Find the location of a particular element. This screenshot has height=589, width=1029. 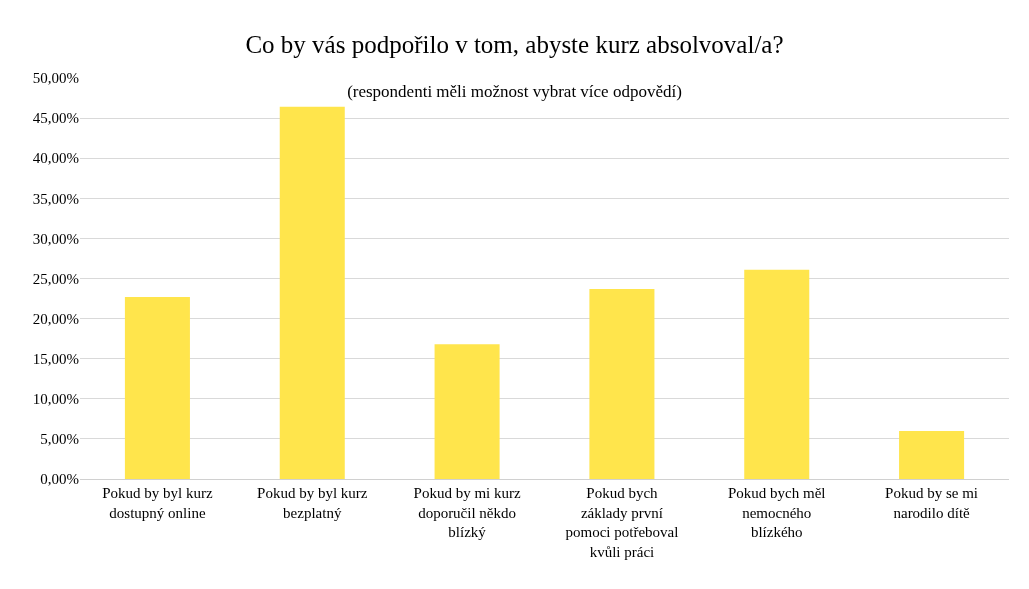

x-tick-label: Pokud by byl kurz dostupný online is located at coordinates (157, 503).